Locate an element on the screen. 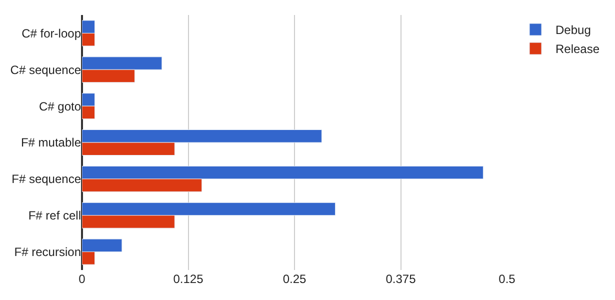 This screenshot has width=615, height=300. y-tick-label: F# recursion is located at coordinates (47, 251).